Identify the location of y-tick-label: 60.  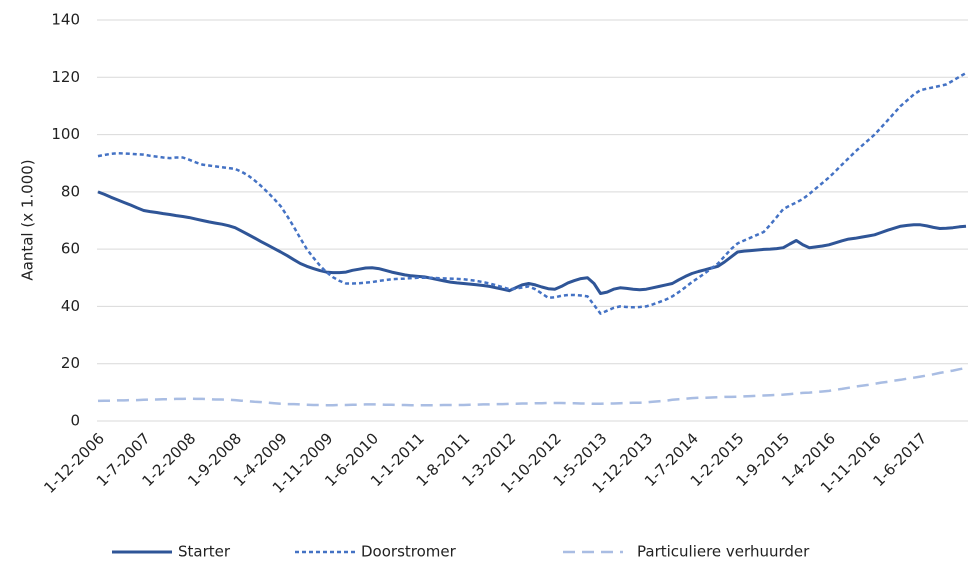
(70, 249).